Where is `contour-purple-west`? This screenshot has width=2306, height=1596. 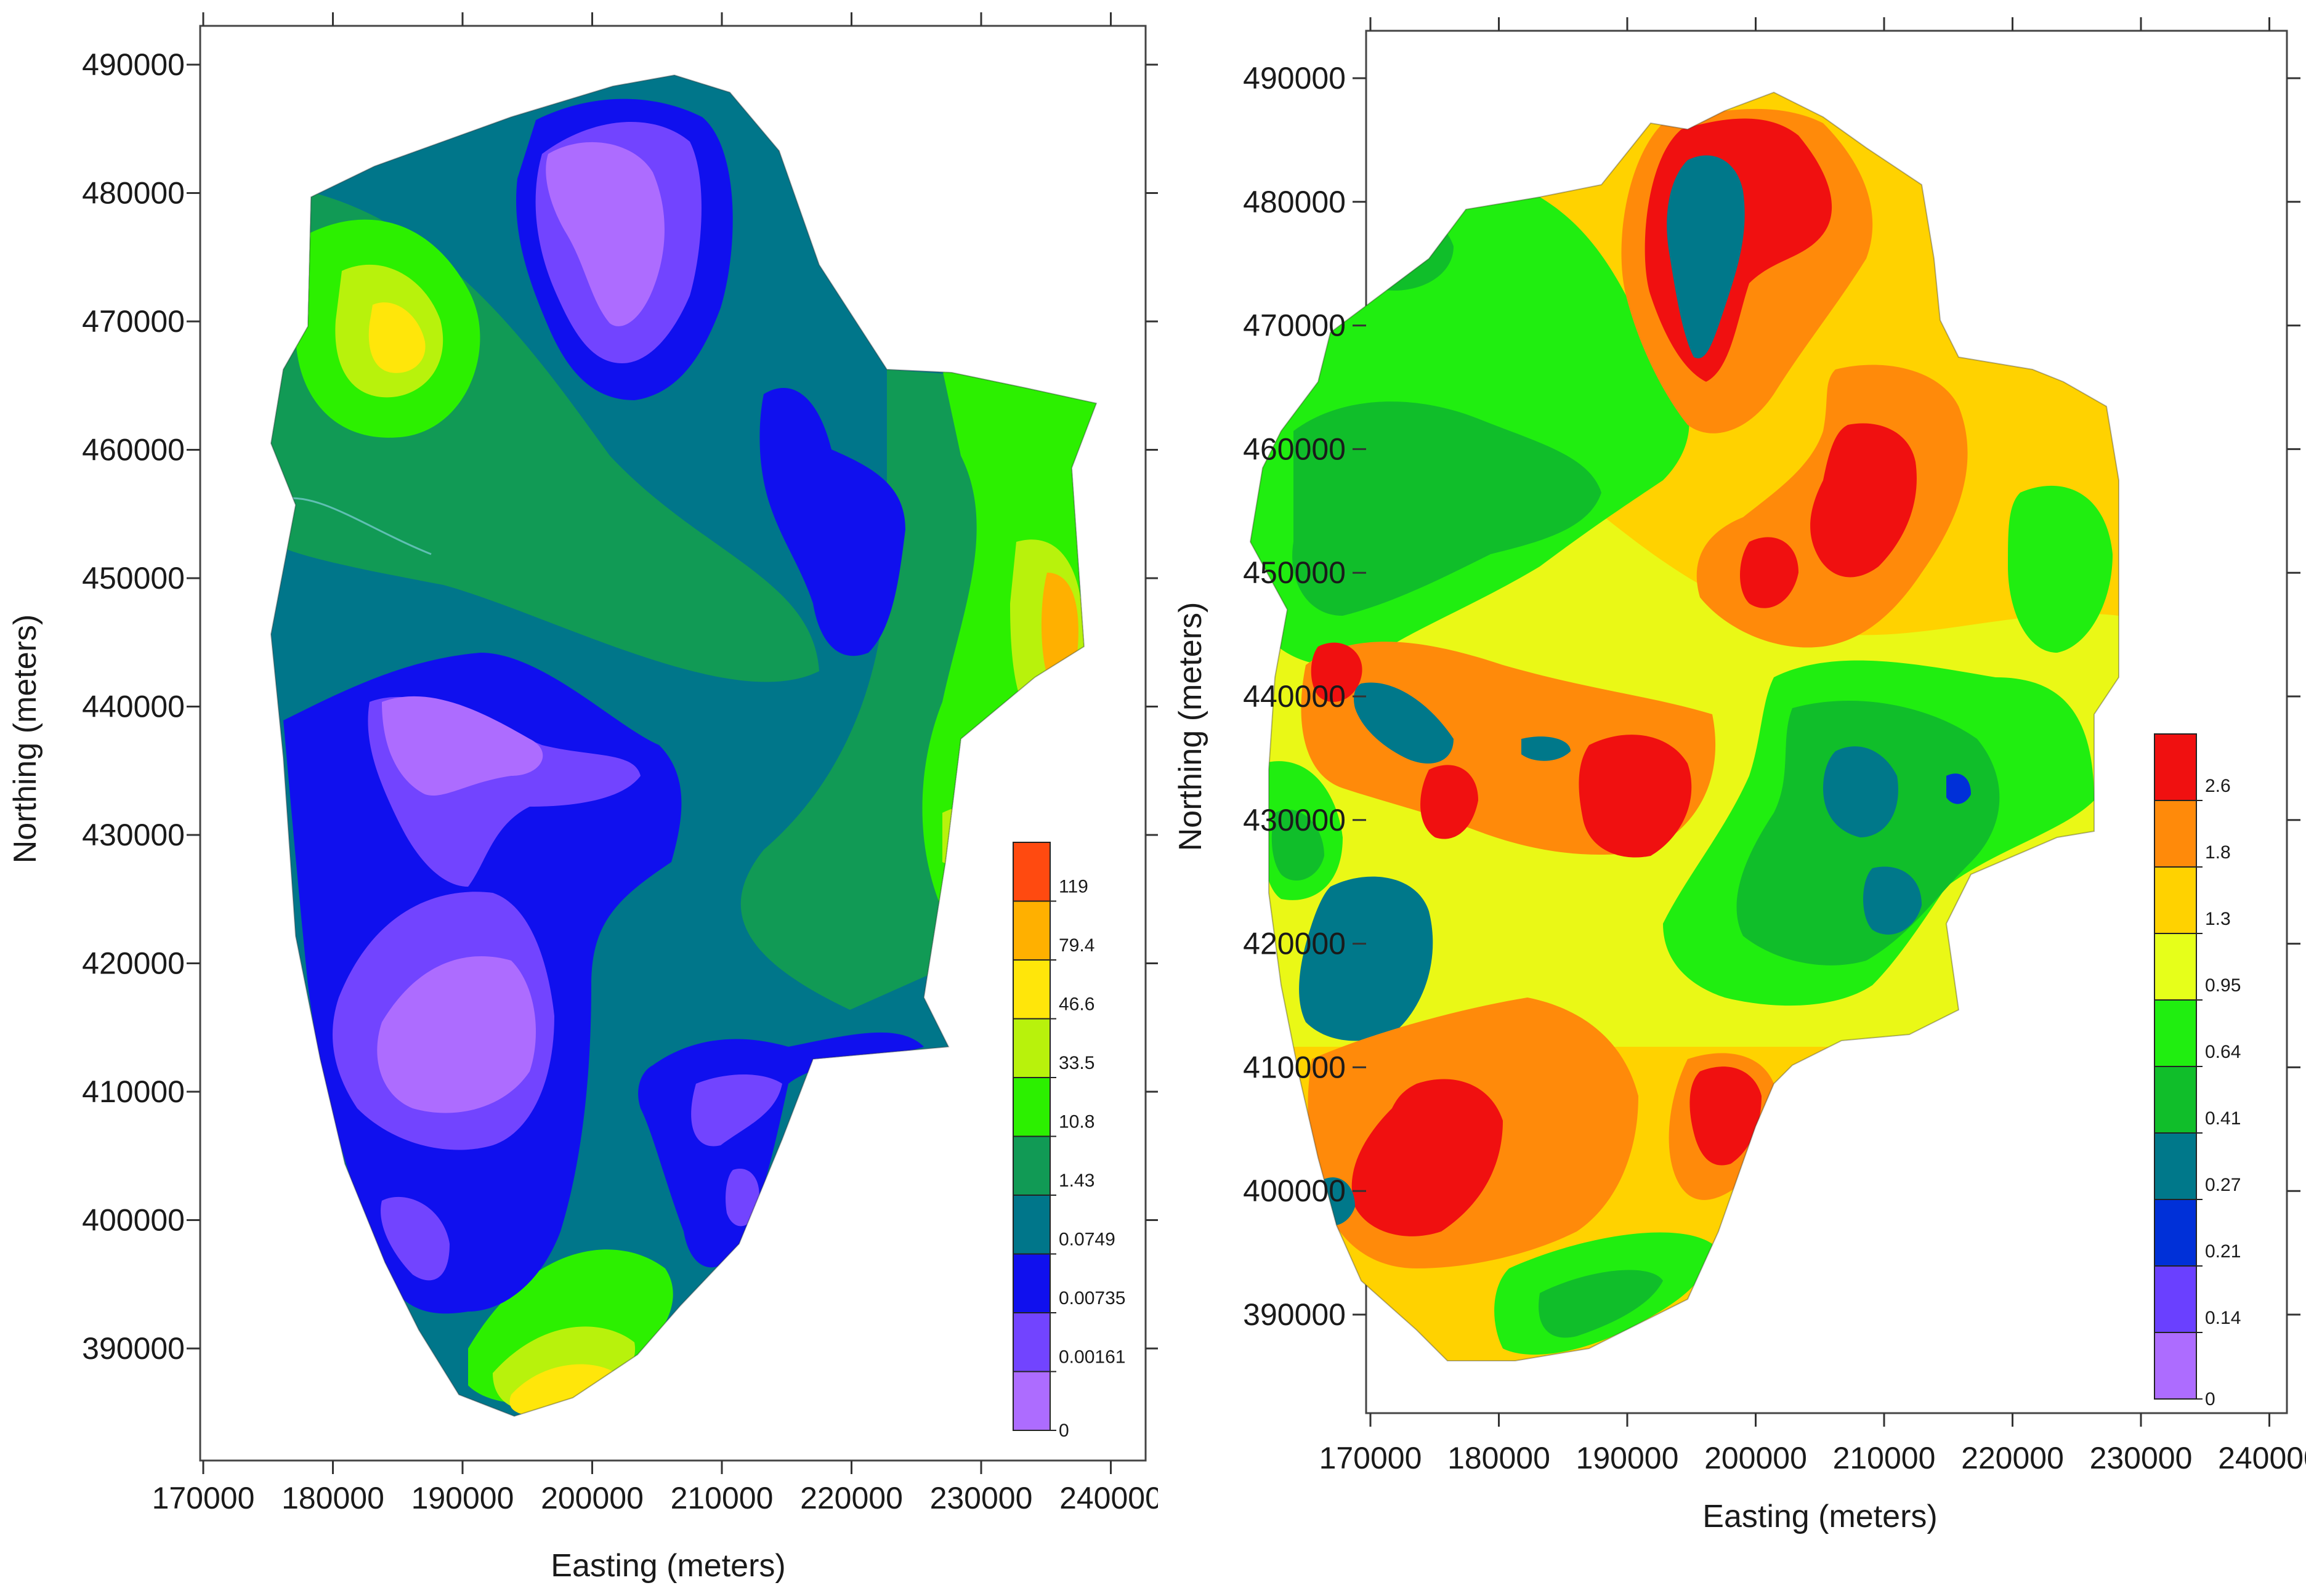 contour-purple-west is located at coordinates (456, 1034).